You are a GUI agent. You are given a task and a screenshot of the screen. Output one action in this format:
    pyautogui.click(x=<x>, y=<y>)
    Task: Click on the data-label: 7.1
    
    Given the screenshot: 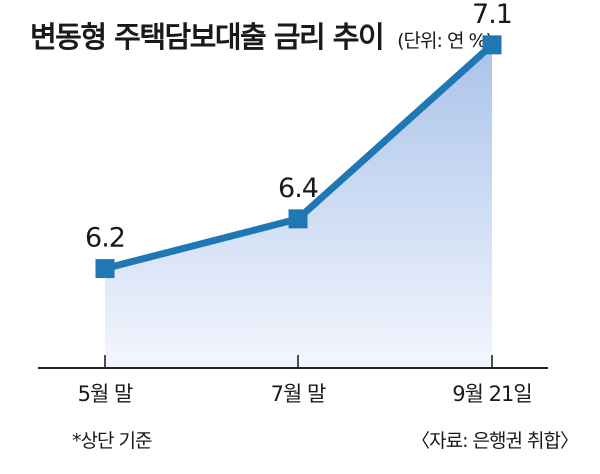 What is the action you would take?
    pyautogui.click(x=492, y=15)
    